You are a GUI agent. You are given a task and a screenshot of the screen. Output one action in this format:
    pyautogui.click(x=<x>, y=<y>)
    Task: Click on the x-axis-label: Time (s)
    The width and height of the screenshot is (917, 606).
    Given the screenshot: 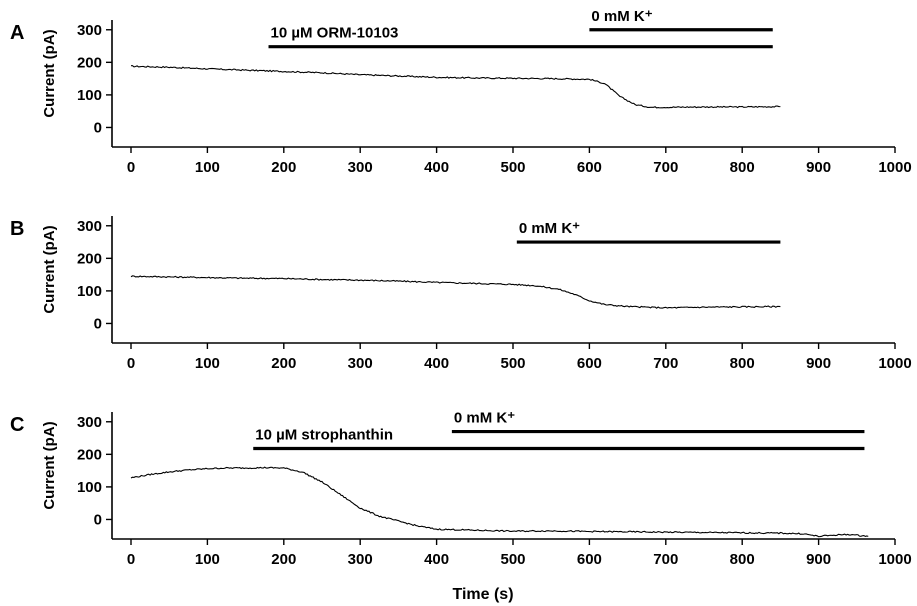 What is the action you would take?
    pyautogui.click(x=482, y=594)
    